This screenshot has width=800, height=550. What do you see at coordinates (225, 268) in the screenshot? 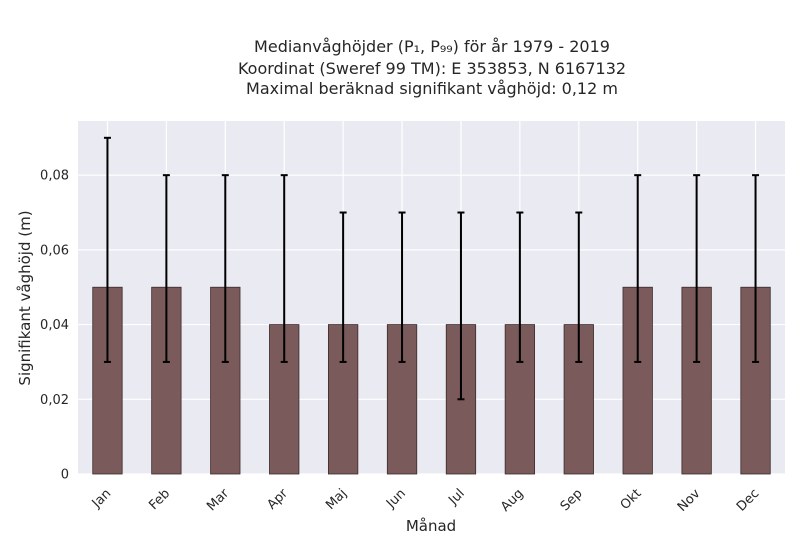
I see `error-bar-mar` at bounding box center [225, 268].